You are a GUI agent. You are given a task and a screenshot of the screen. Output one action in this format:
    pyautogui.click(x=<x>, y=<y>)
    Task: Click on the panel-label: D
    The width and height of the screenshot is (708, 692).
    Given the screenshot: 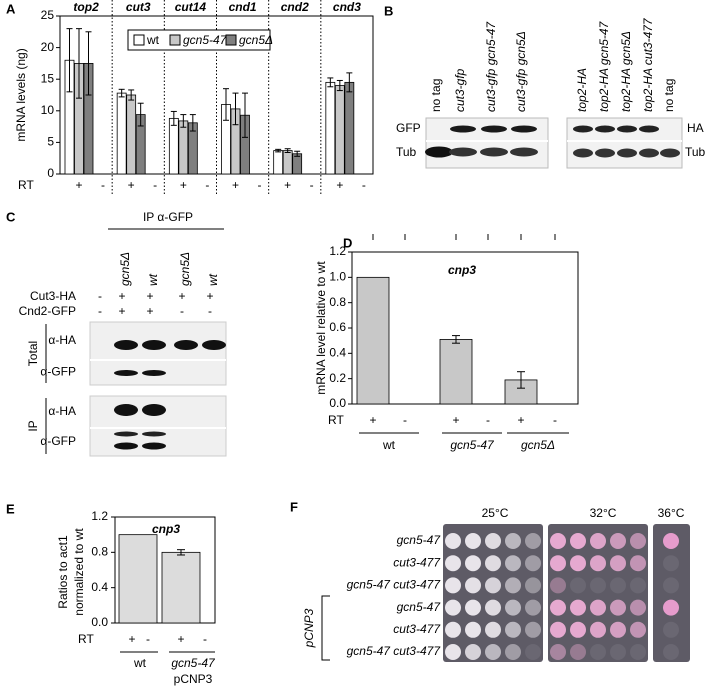 What is the action you would take?
    pyautogui.click(x=347, y=242)
    